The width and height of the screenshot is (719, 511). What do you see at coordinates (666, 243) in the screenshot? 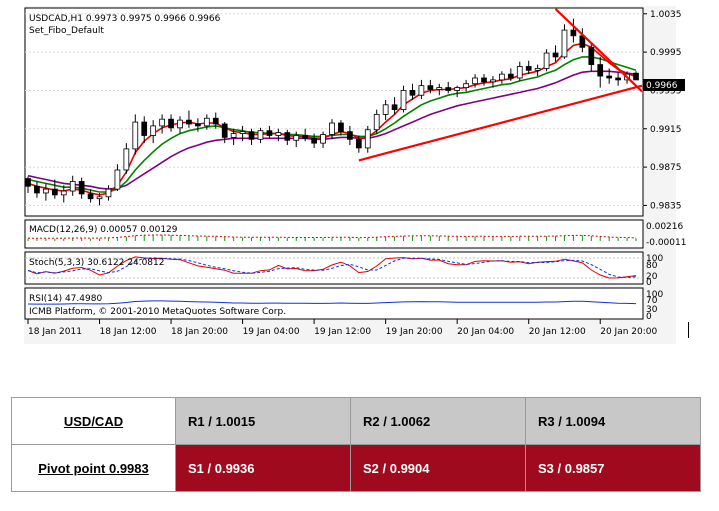
I see `macd-tick-bottom: -0.00011` at bounding box center [666, 243].